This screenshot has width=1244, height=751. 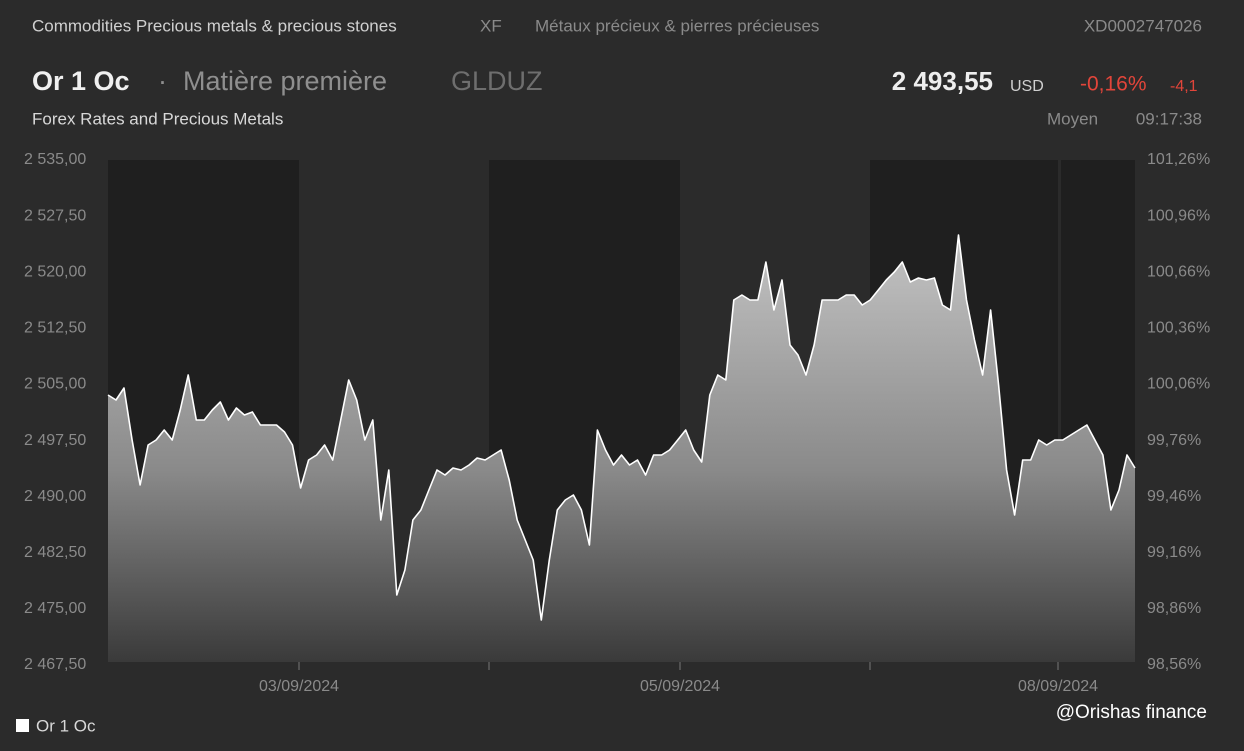 What do you see at coordinates (1058, 686) in the screenshot?
I see `x-tick-label: 08/09/2024` at bounding box center [1058, 686].